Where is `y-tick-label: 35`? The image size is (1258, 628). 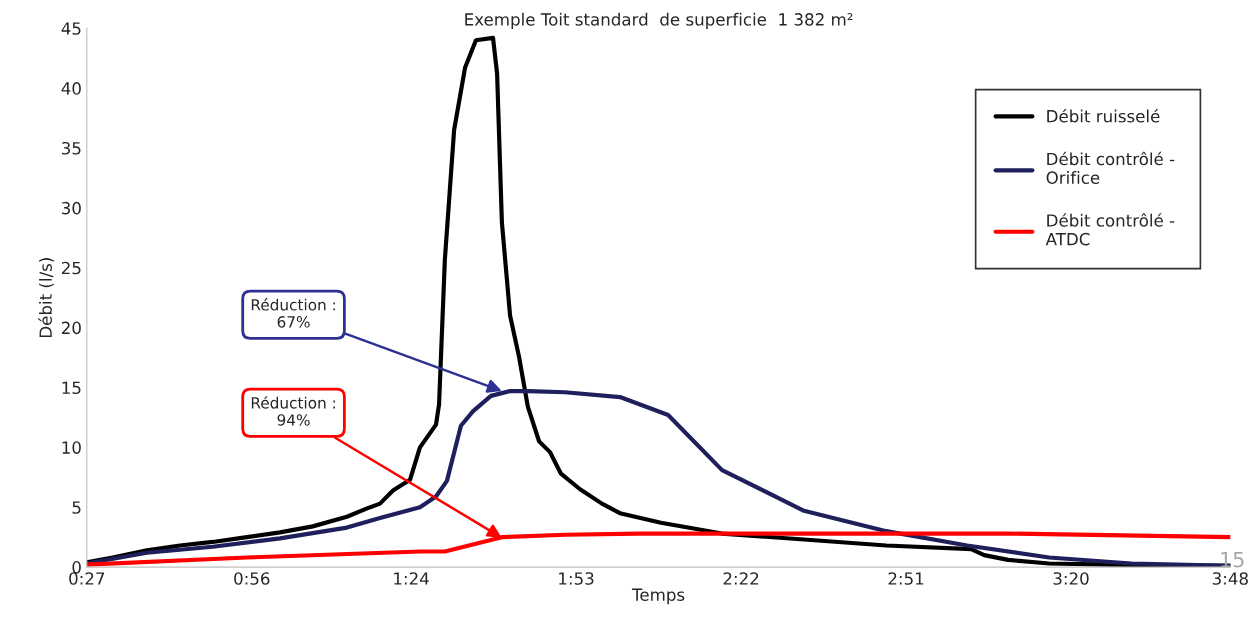 y-tick-label: 35 is located at coordinates (71, 148).